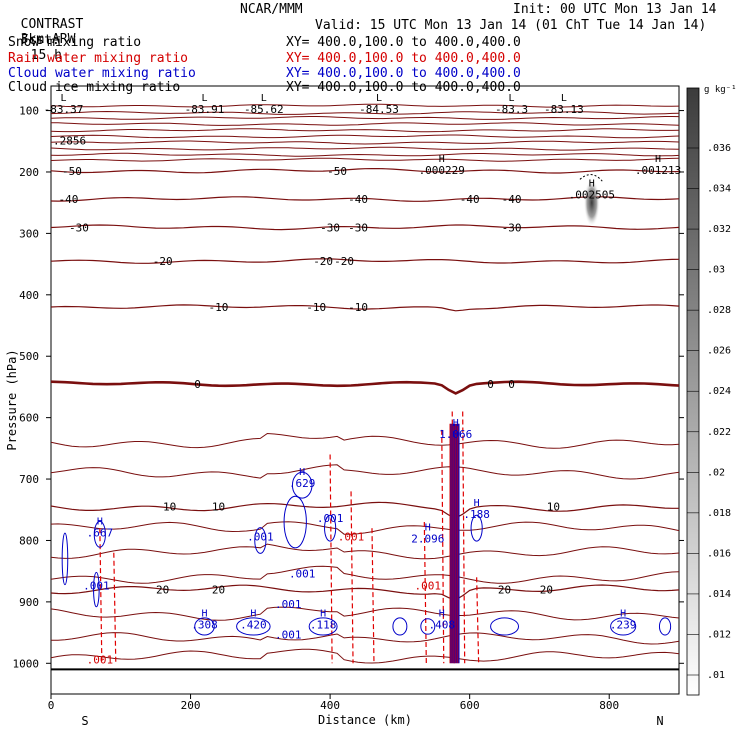 This screenshot has width=740, height=740. Describe the element at coordinates (511, 109) in the screenshot. I see `low-value: -83.3` at that location.